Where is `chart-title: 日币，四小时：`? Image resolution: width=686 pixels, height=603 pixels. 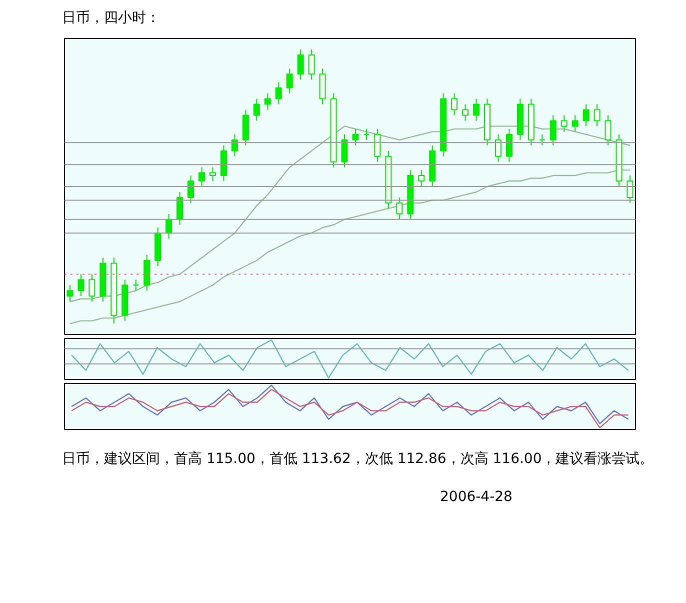
chart-title: 日币，四小时： is located at coordinates (111, 18).